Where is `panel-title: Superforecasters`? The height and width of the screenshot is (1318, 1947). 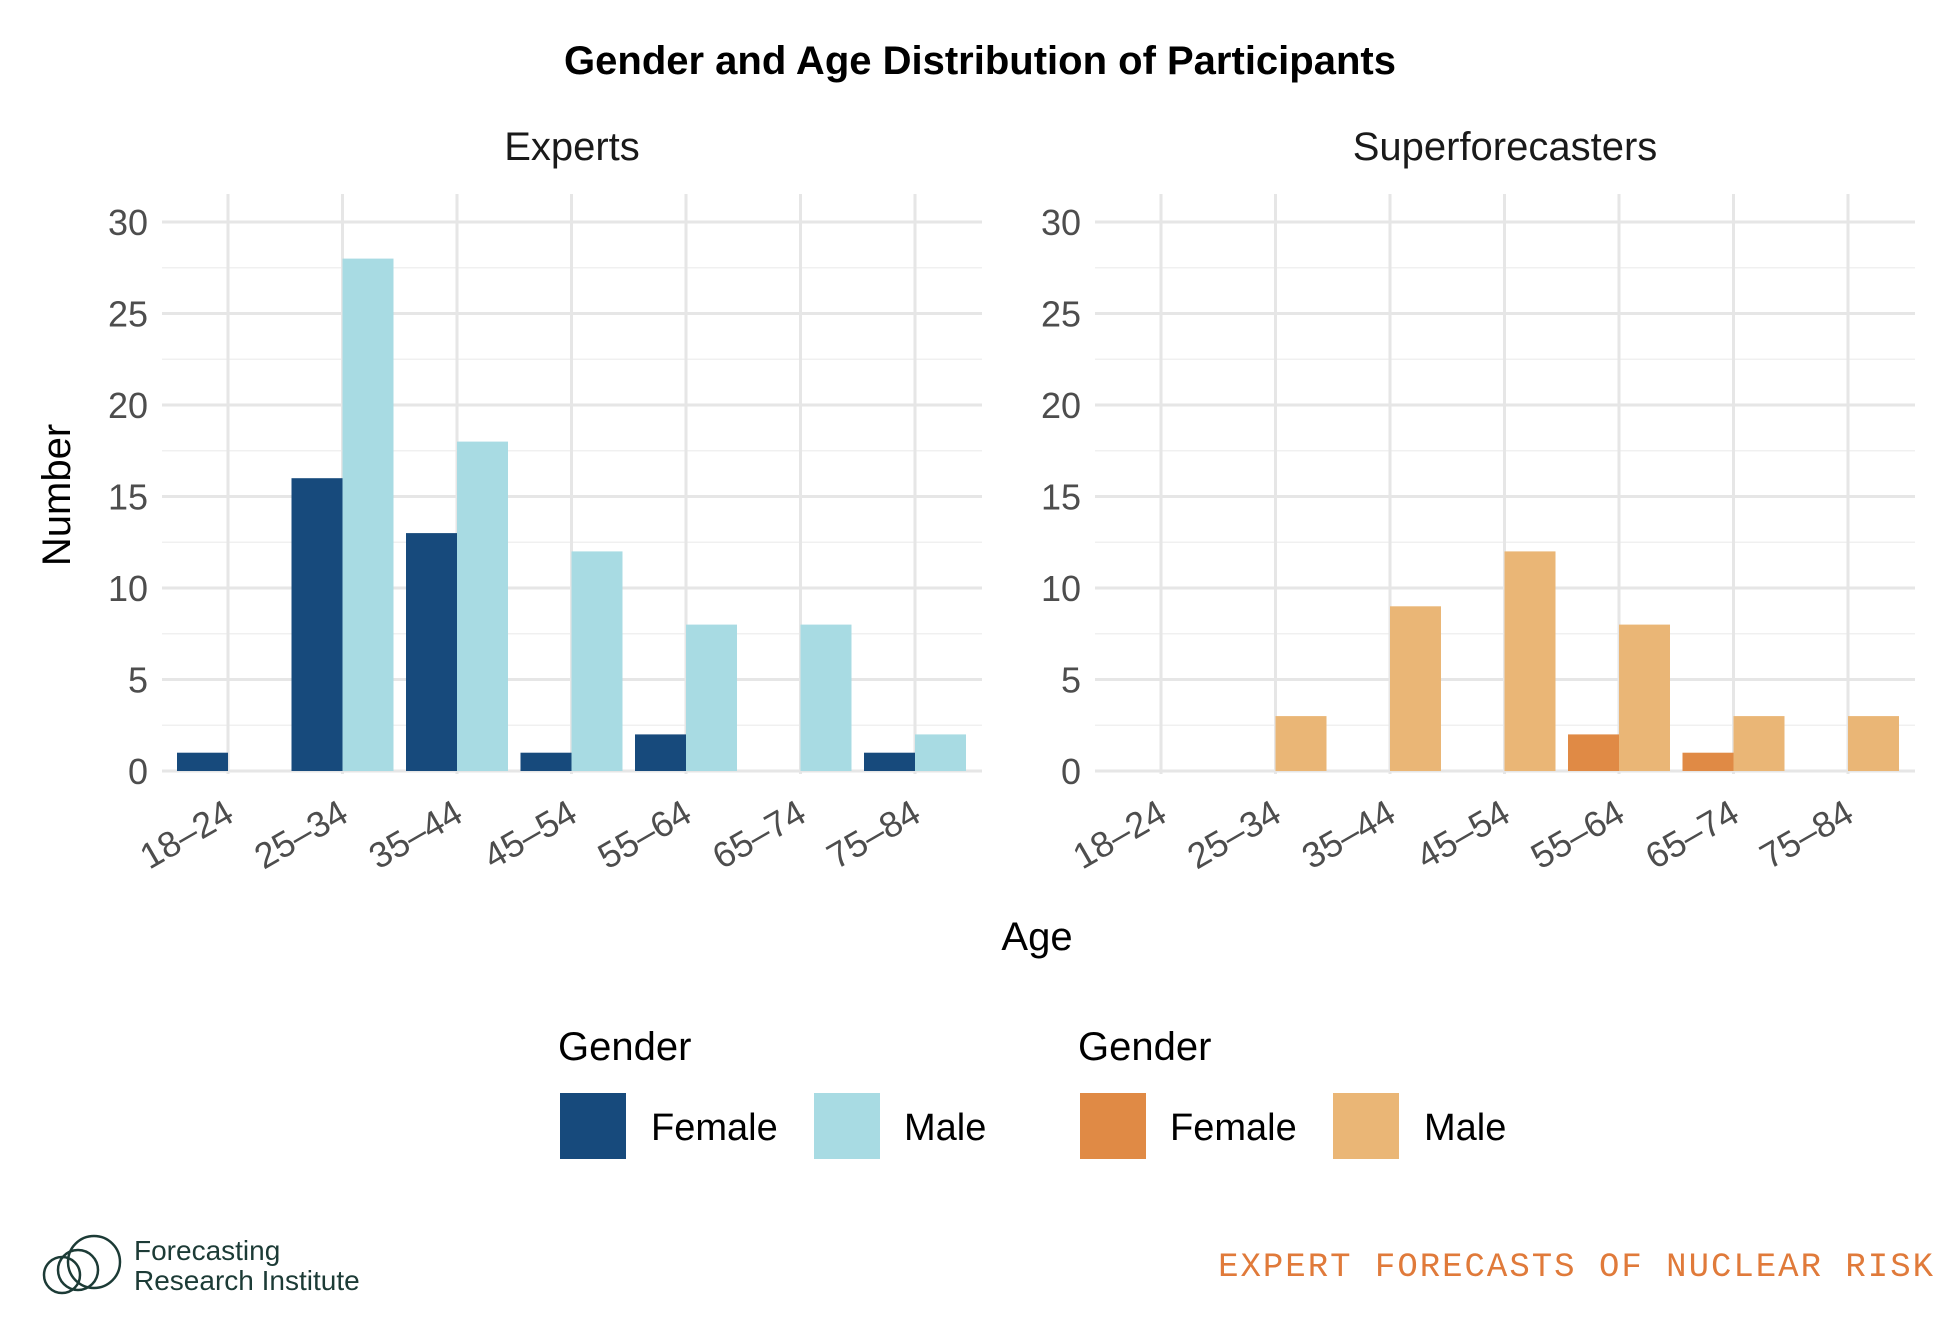 panel-title: Superforecasters is located at coordinates (1505, 147).